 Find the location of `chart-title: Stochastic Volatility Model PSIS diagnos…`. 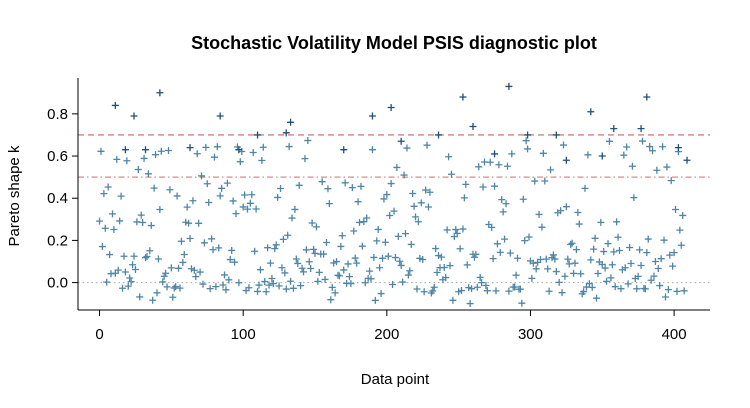

chart-title: Stochastic Volatility Model PSIS diagnos… is located at coordinates (394, 43).